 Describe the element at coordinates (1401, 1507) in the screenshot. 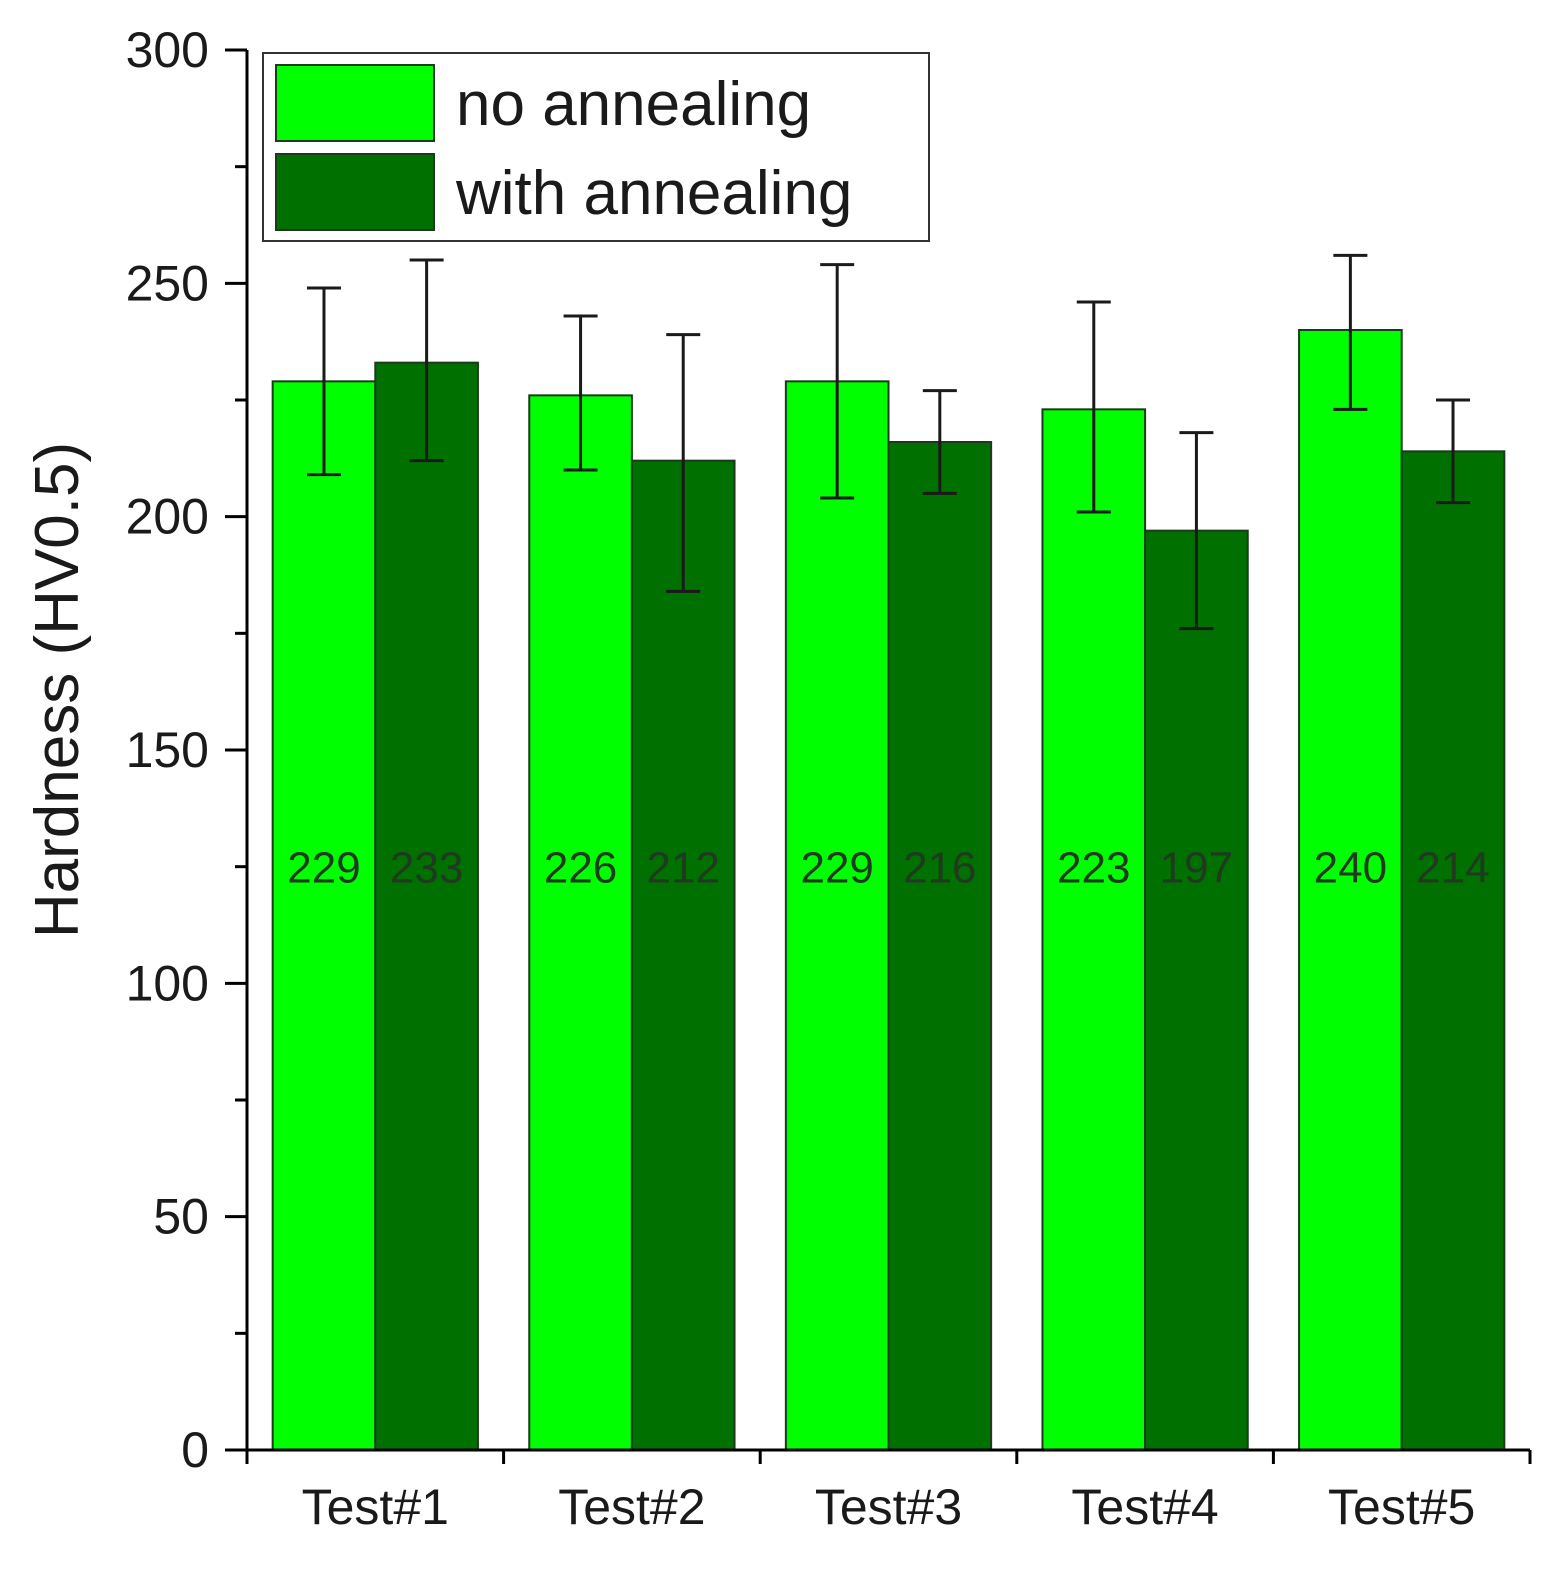

I see `x-tick-label: Test#5` at that location.